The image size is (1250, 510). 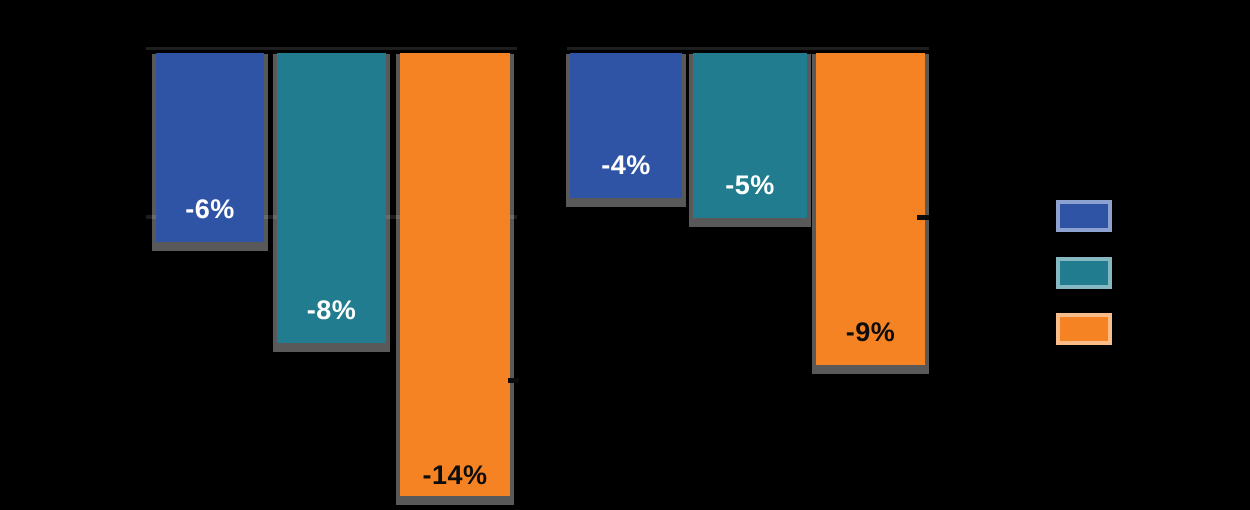 I want to click on bar-group2-series3: -9%, so click(x=870, y=209).